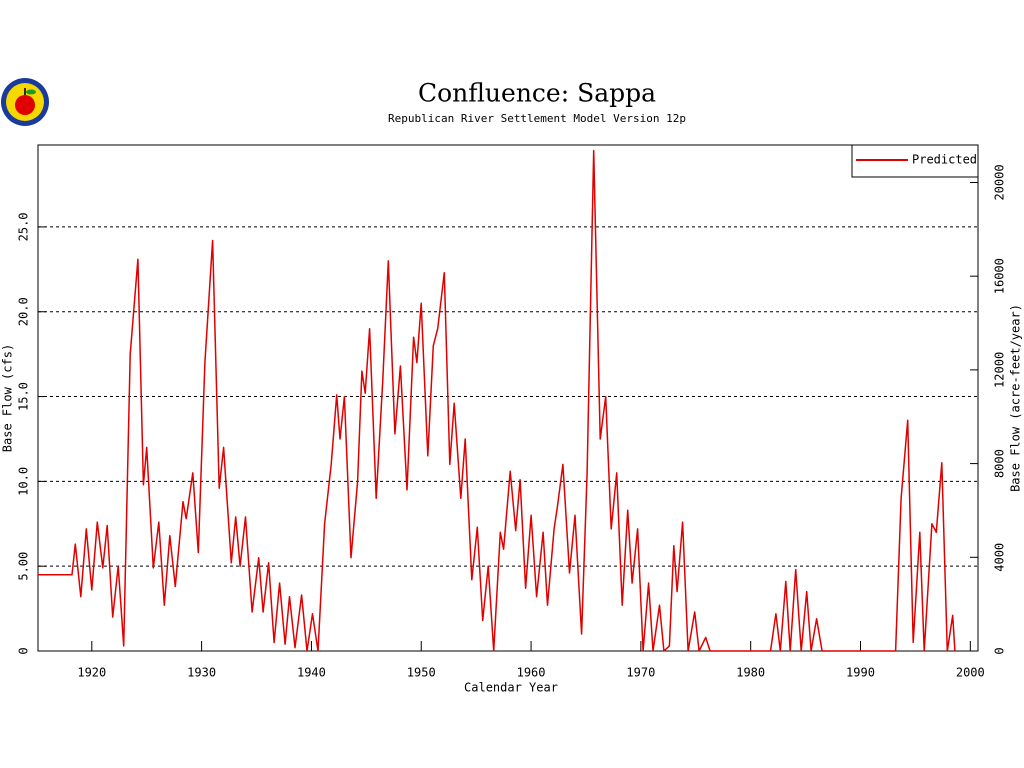 The image size is (1024, 768). Describe the element at coordinates (8, 398) in the screenshot. I see `y-axis-label: Base Flow (cfs)` at that location.